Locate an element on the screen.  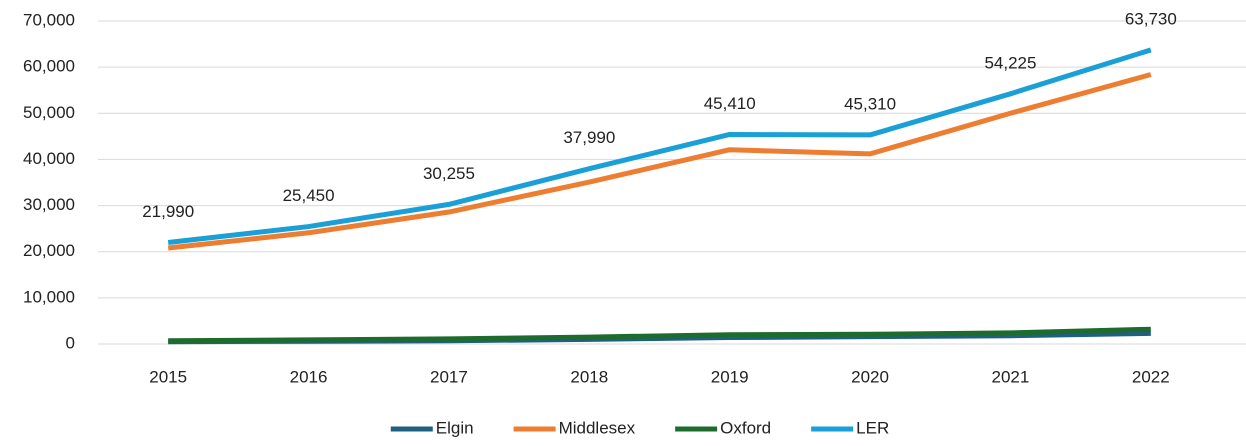
data-label: 37,990 is located at coordinates (589, 137).